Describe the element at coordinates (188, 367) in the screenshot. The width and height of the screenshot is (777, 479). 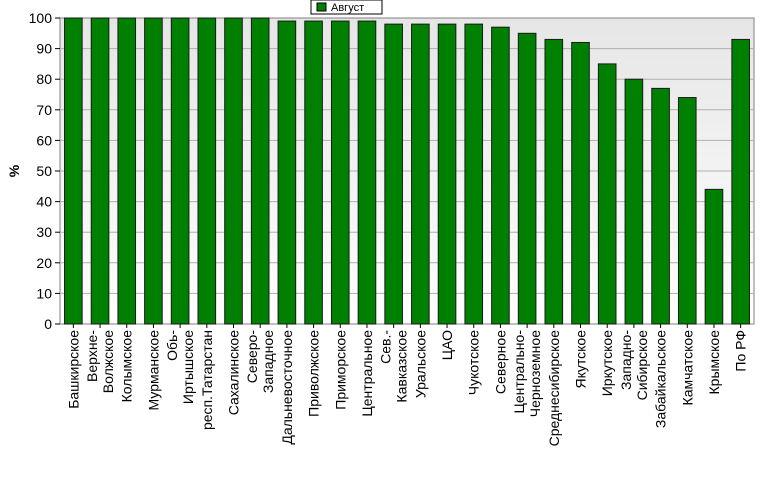
I see `x-tick-label-line: Иртышское` at that location.